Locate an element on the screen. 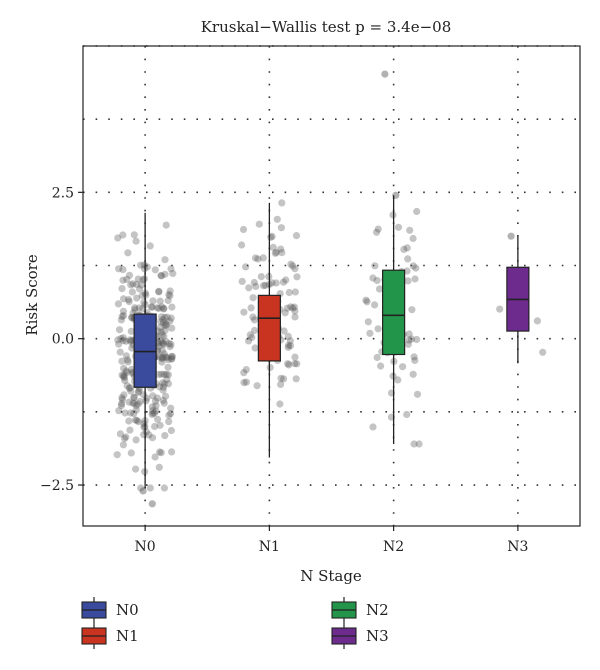 The width and height of the screenshot is (600, 670). x-axis-label: N Stage is located at coordinates (331, 576).